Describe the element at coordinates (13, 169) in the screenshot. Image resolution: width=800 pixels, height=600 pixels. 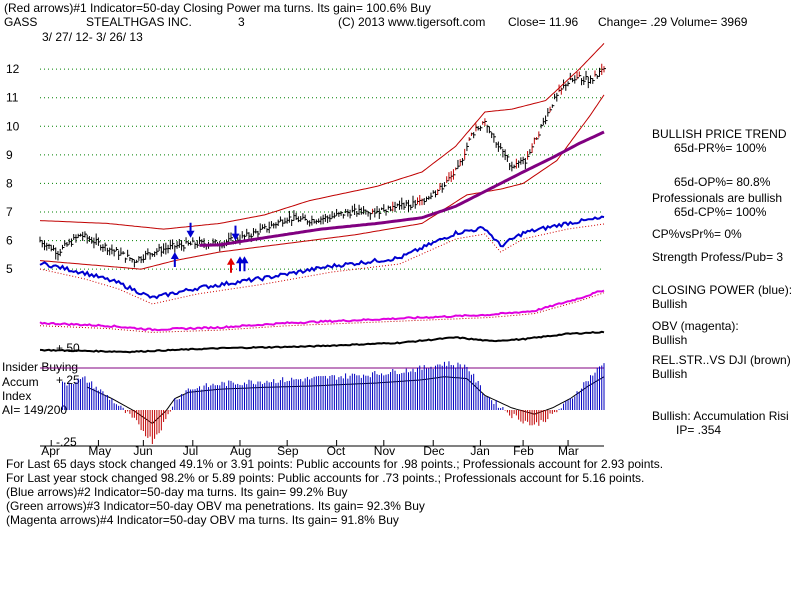
I see `price-axis: 12 11 10 9 8 7 6 5` at that location.